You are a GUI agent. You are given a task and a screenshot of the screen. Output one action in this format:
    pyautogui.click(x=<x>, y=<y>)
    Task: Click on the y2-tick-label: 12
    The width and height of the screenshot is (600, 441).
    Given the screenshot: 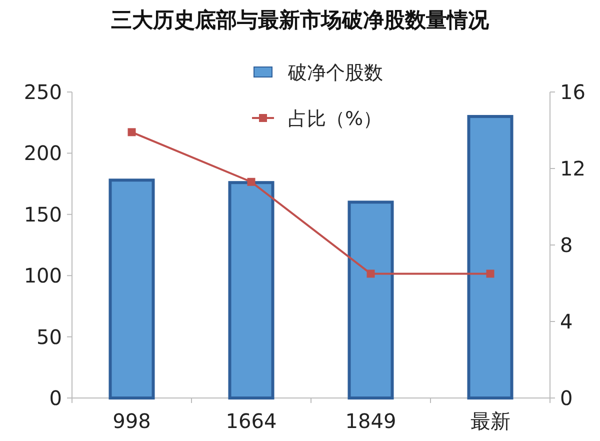 What is the action you would take?
    pyautogui.click(x=573, y=168)
    